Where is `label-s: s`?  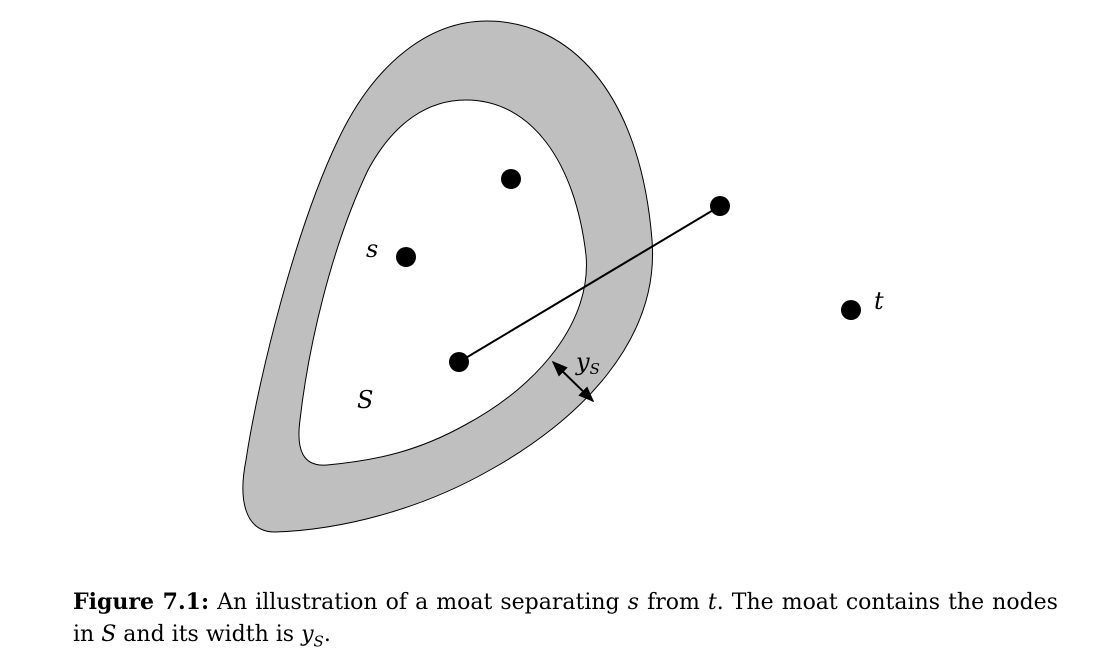
label-s: s is located at coordinates (372, 249).